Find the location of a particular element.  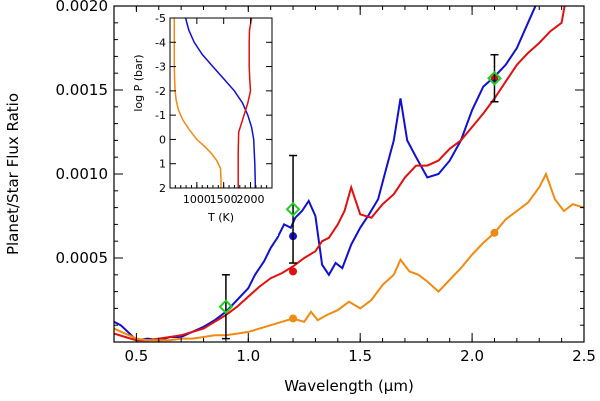

inset-y-axis-title: log P (bar) is located at coordinates (138, 82).